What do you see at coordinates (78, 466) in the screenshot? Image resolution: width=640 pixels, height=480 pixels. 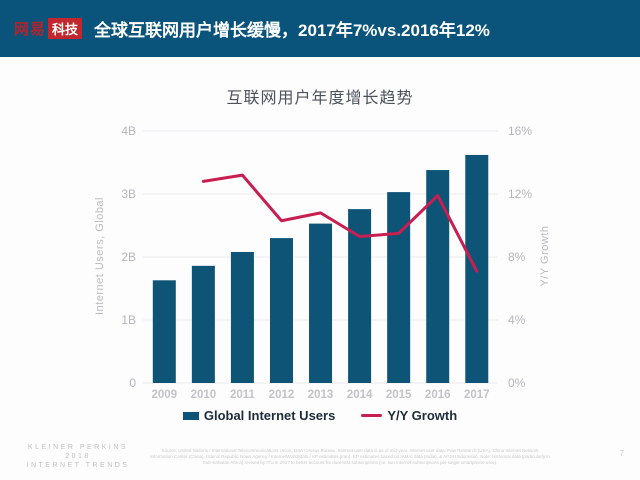 I see `brand-line-3: INTERNET TRENDS` at bounding box center [78, 466].